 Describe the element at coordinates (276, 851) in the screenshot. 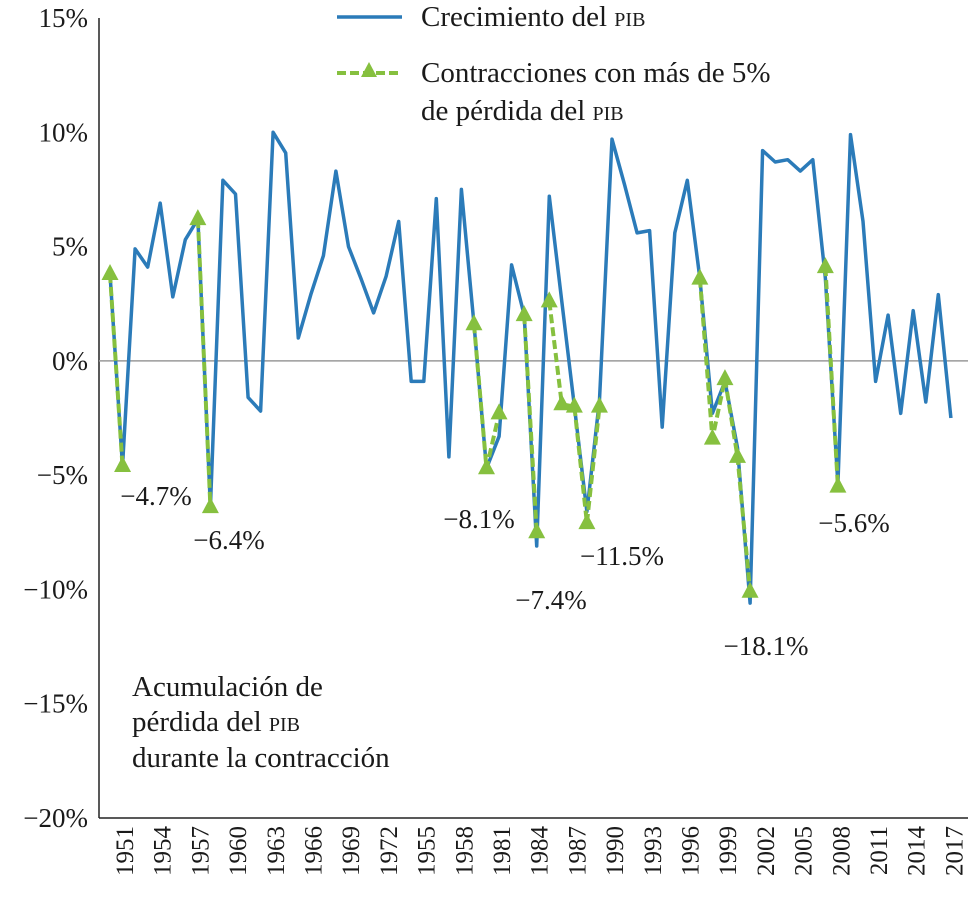

I see `x-tick-label: 1963` at that location.